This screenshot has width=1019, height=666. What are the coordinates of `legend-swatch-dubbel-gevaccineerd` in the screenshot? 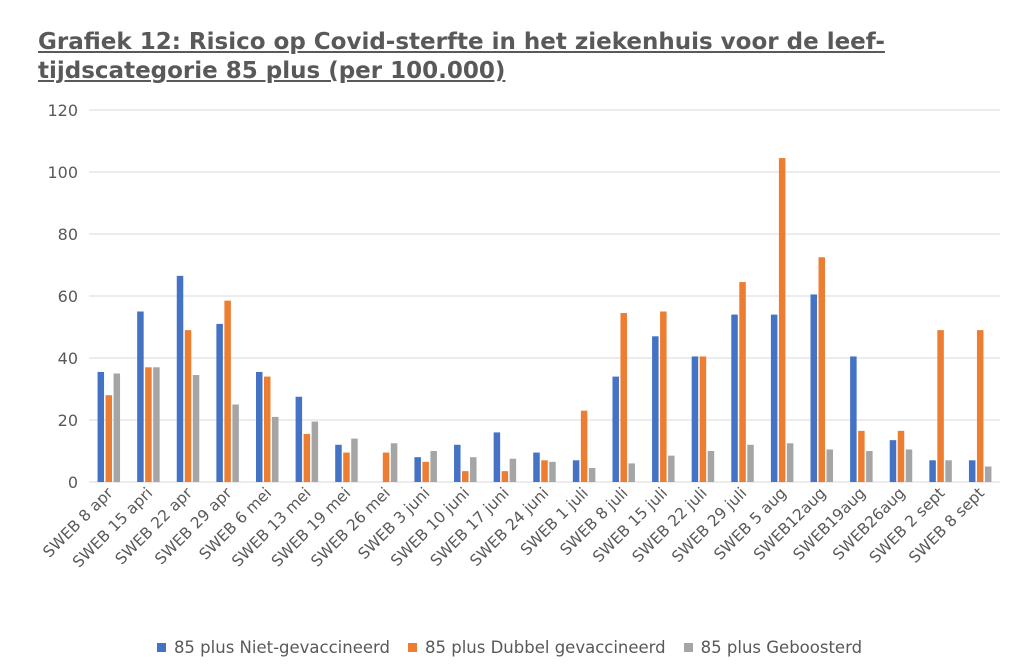 It's located at (412, 647).